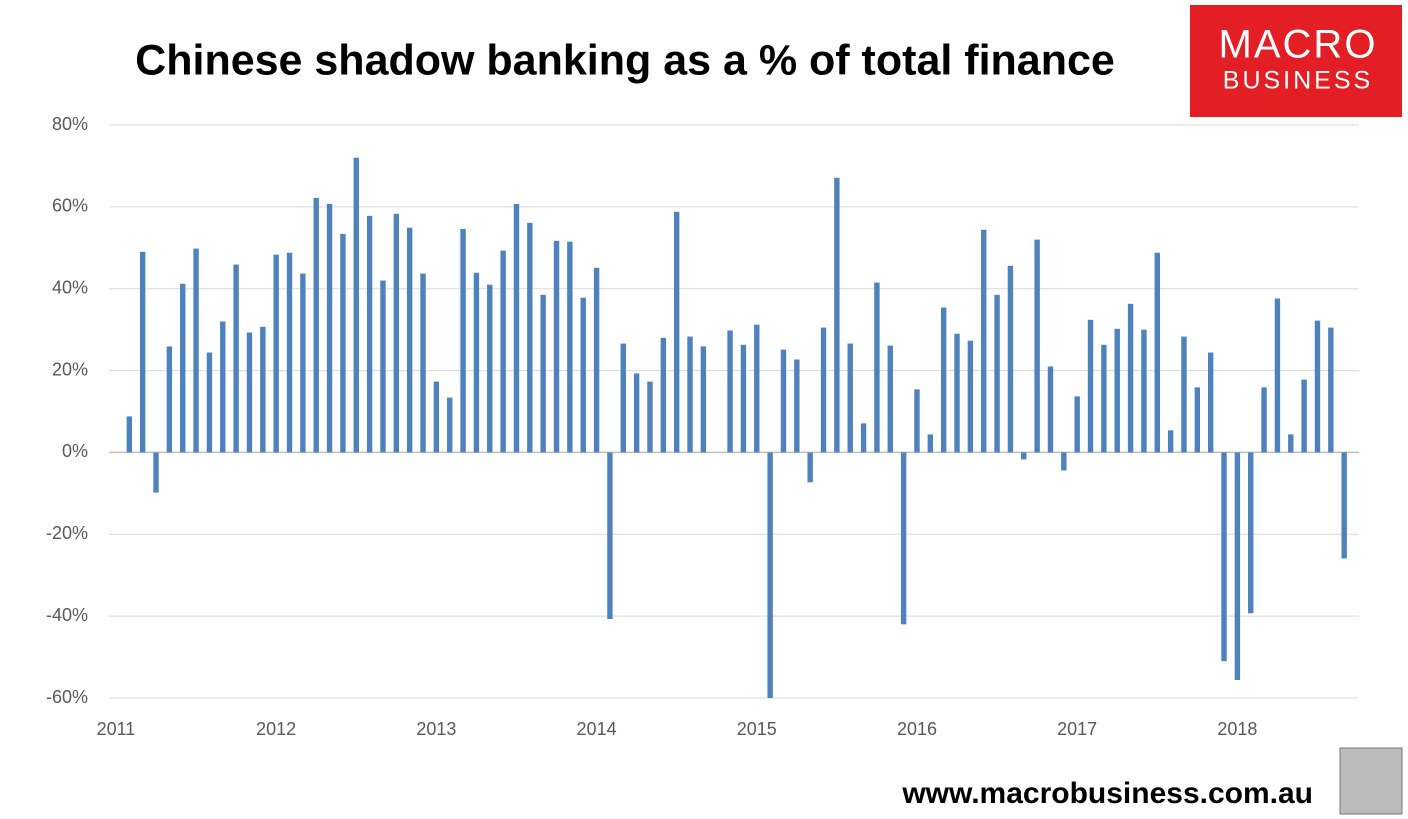 The width and height of the screenshot is (1408, 819). I want to click on logo-box, so click(1296, 61).